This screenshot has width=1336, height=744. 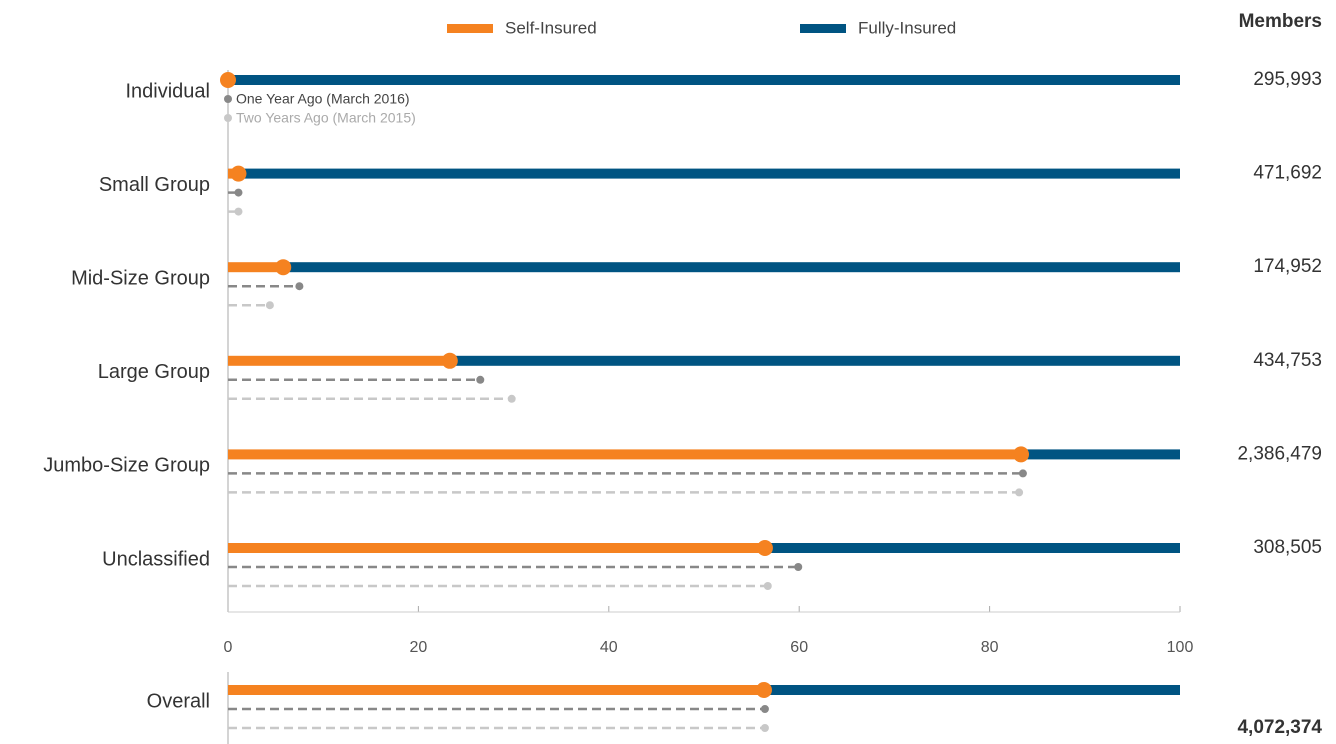 What do you see at coordinates (419, 647) in the screenshot?
I see `x-tick-label: 20` at bounding box center [419, 647].